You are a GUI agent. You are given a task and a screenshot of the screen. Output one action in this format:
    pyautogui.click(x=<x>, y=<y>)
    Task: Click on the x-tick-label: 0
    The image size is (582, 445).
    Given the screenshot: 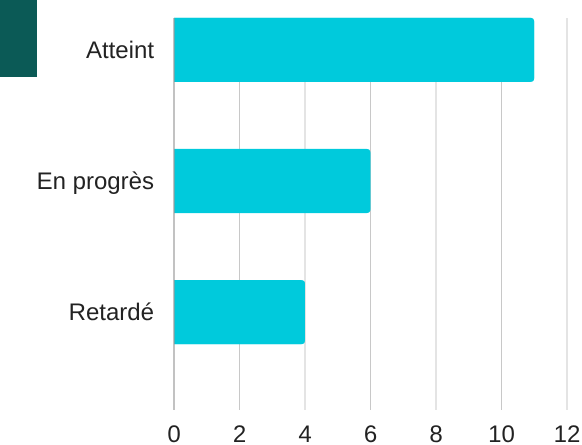 What is the action you would take?
    pyautogui.click(x=174, y=433)
    